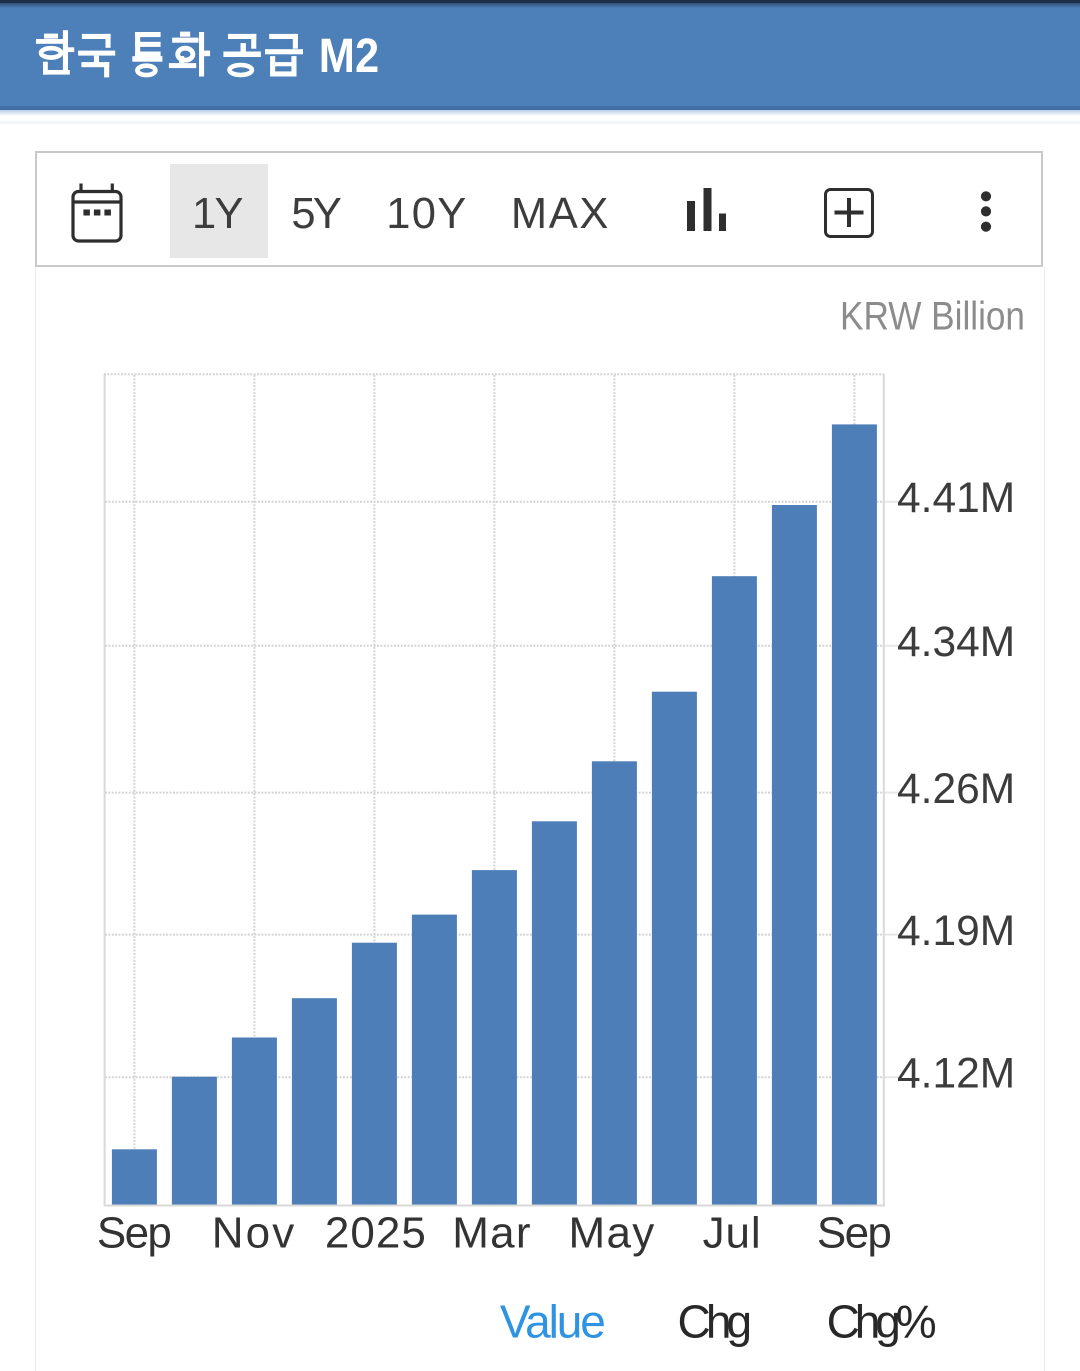 The width and height of the screenshot is (1080, 1371). Describe the element at coordinates (732, 1232) in the screenshot. I see `svg-text: Jul` at that location.